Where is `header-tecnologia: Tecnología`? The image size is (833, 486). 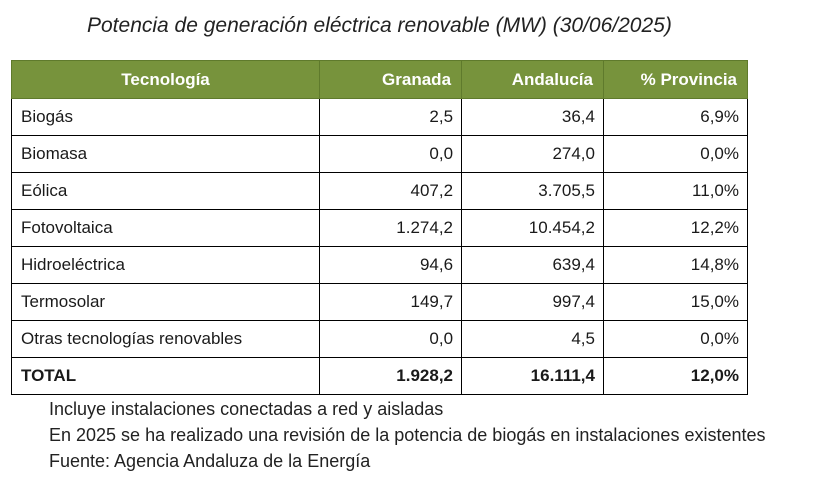
header-tecnologia: Tecnología is located at coordinates (165, 79).